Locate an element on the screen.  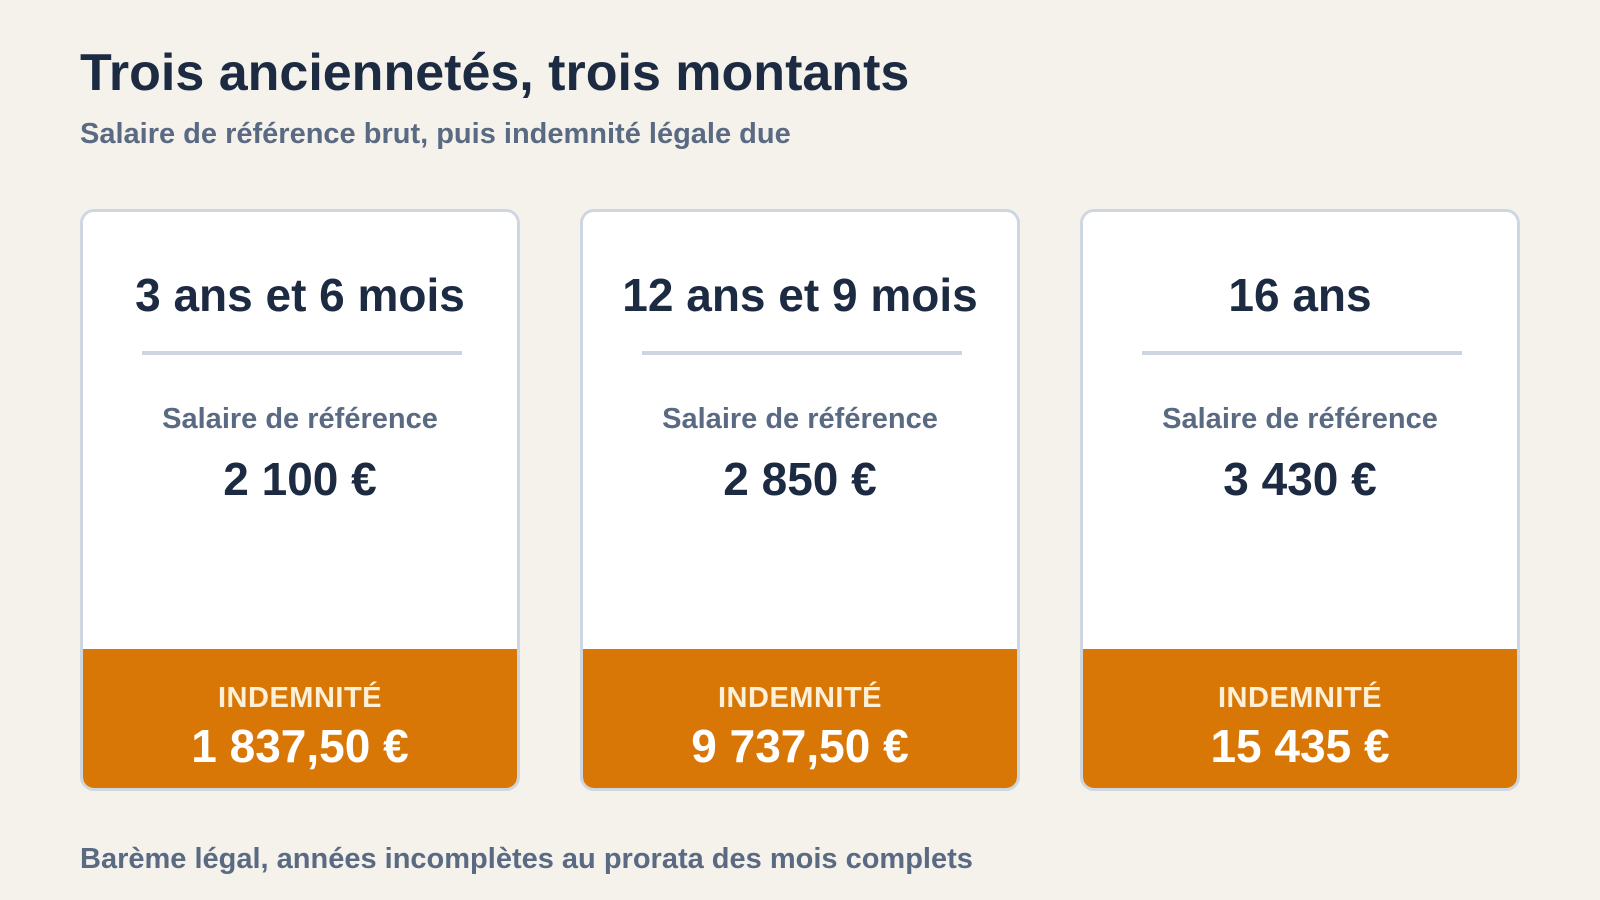
indemnity-panel: INDEMNITÉ 1 837,50 € is located at coordinates (300, 718).